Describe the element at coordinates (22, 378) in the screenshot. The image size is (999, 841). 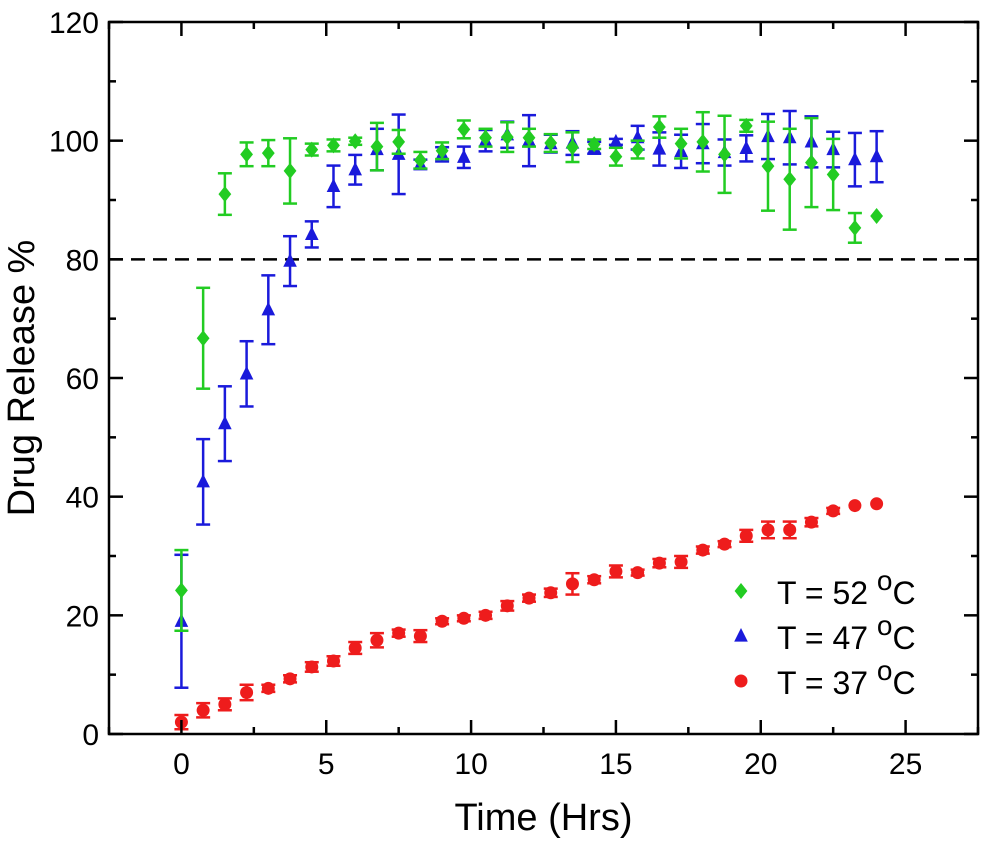
I see `y-axis-label: Drug Release %` at that location.